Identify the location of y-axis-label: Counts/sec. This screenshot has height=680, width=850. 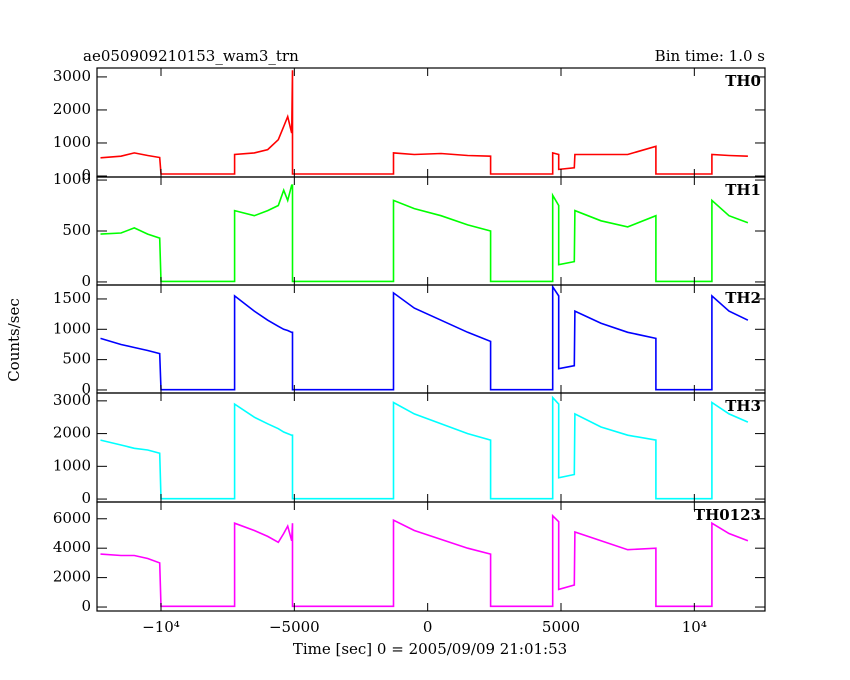
(14, 340).